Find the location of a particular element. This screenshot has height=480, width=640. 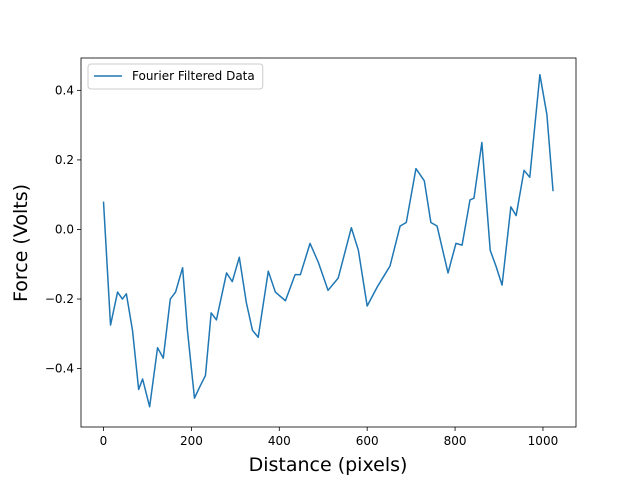

x-tick-label: 800 is located at coordinates (455, 441).